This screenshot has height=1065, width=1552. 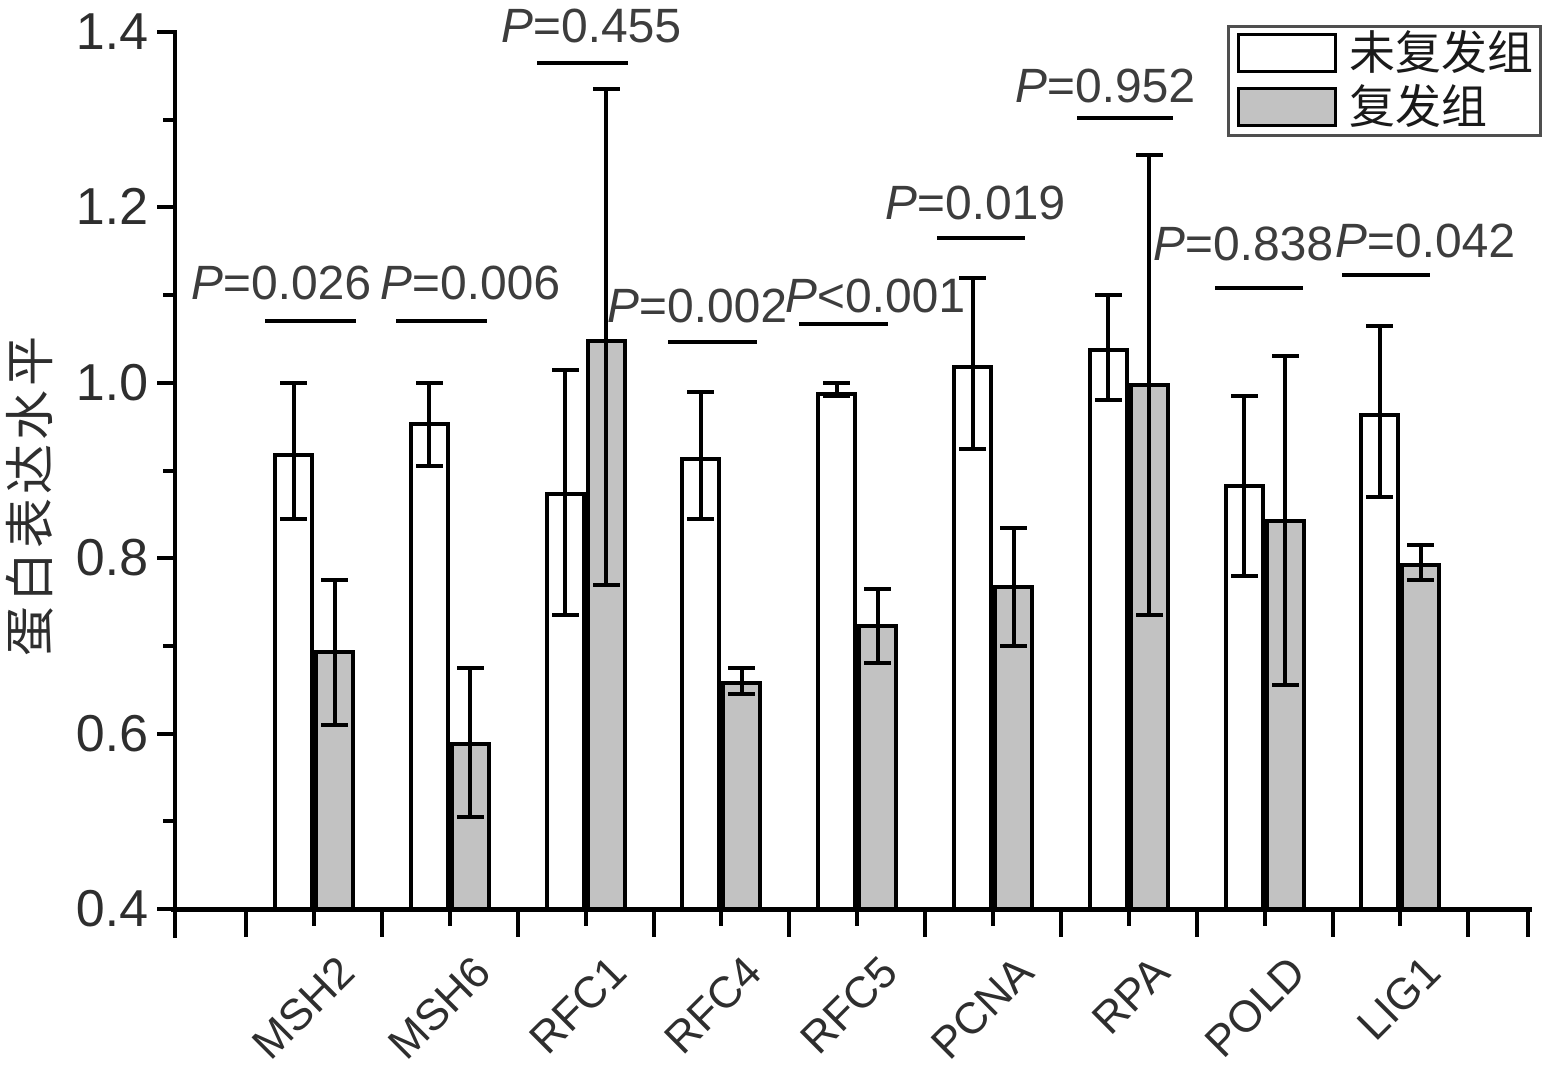 I want to click on errorbar-pcna-recurrence-cap-bottom, so click(x=1013, y=645).